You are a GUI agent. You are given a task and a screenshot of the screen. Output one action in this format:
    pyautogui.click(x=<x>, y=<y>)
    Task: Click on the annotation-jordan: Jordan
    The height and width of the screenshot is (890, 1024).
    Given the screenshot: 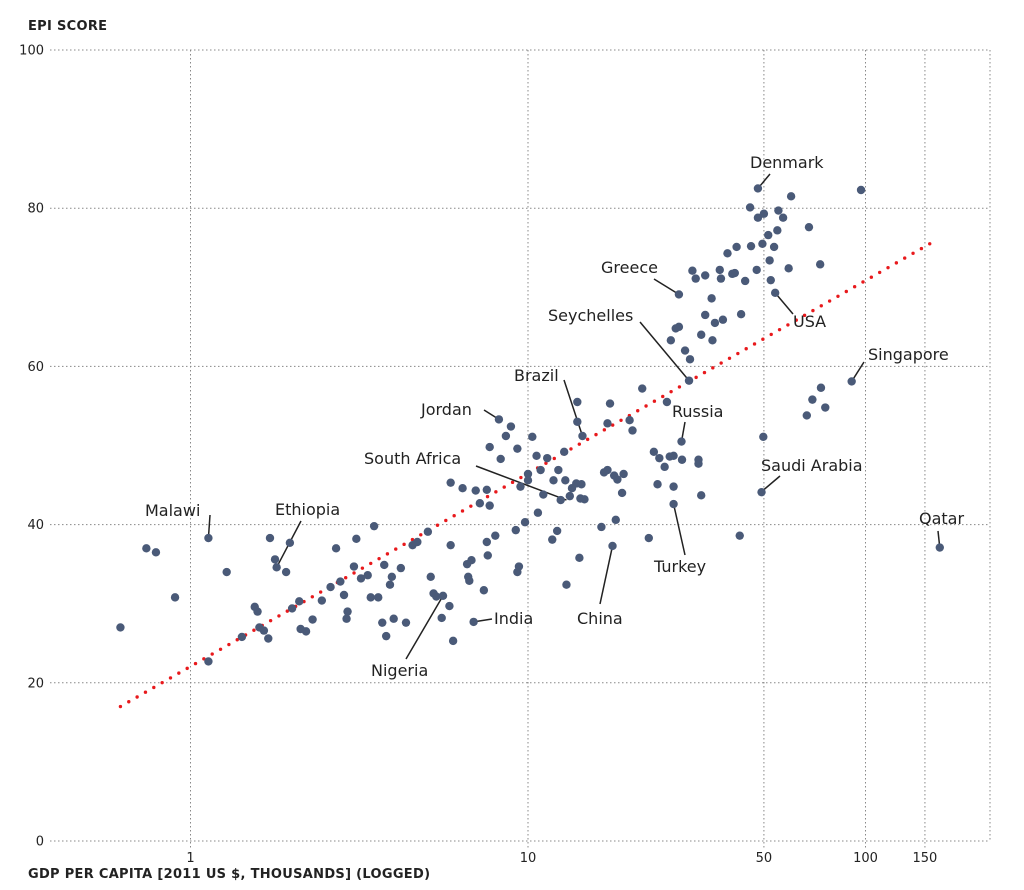 What is the action you would take?
    pyautogui.click(x=446, y=409)
    